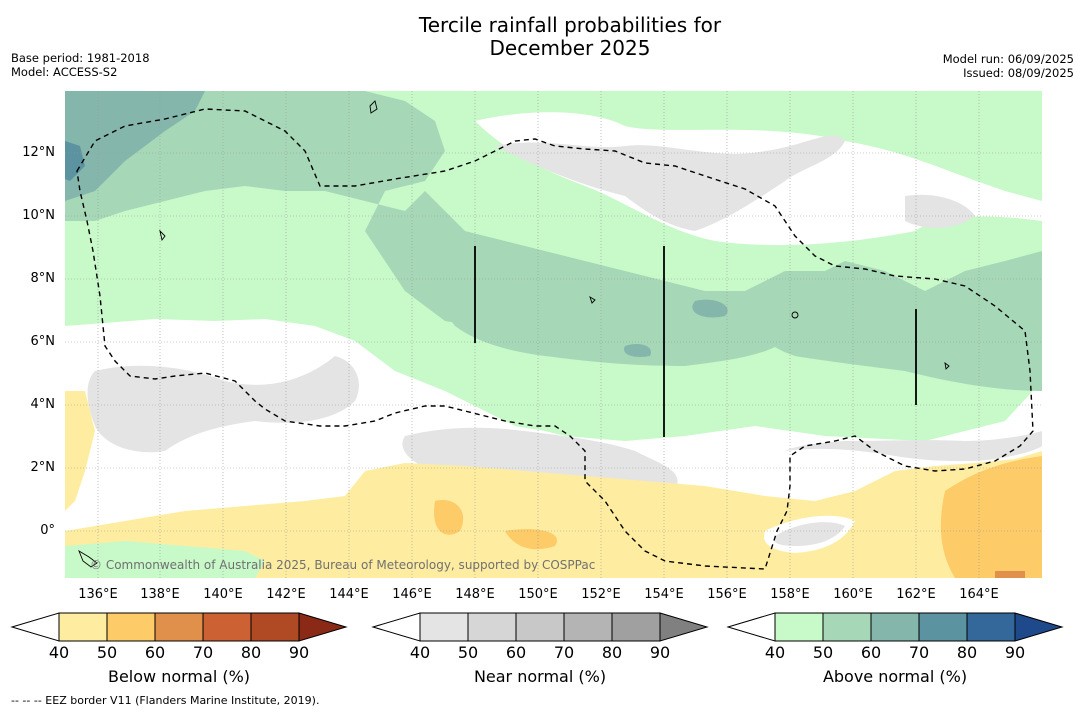  I want to click on below-70-spot, so click(1010, 574).